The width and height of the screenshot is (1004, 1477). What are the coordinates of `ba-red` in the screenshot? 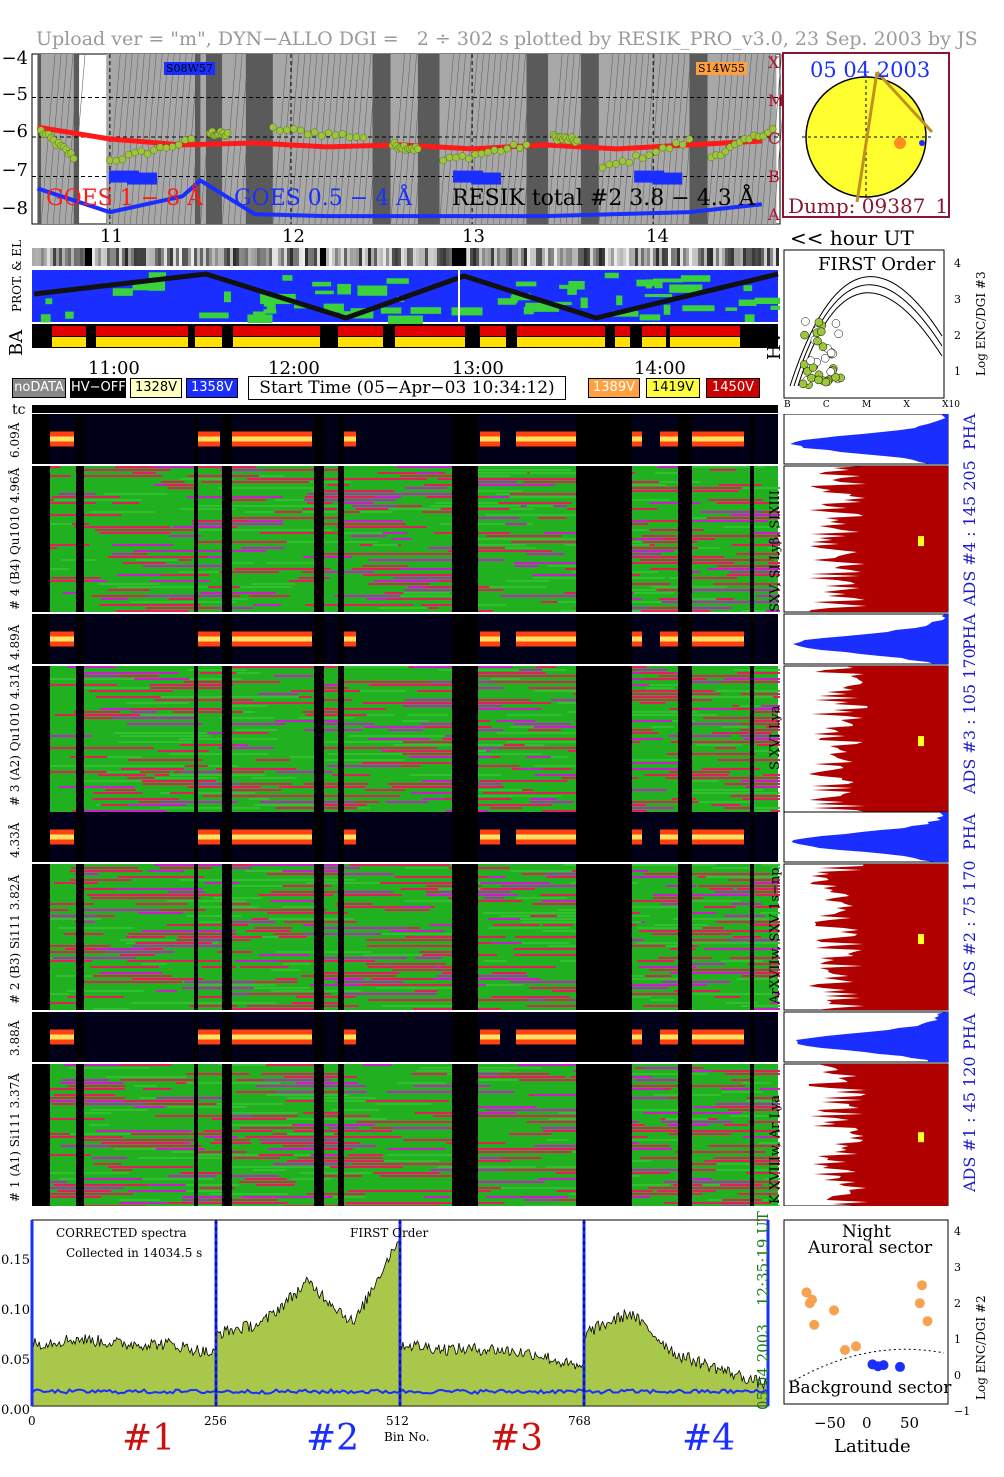 It's located at (561, 331).